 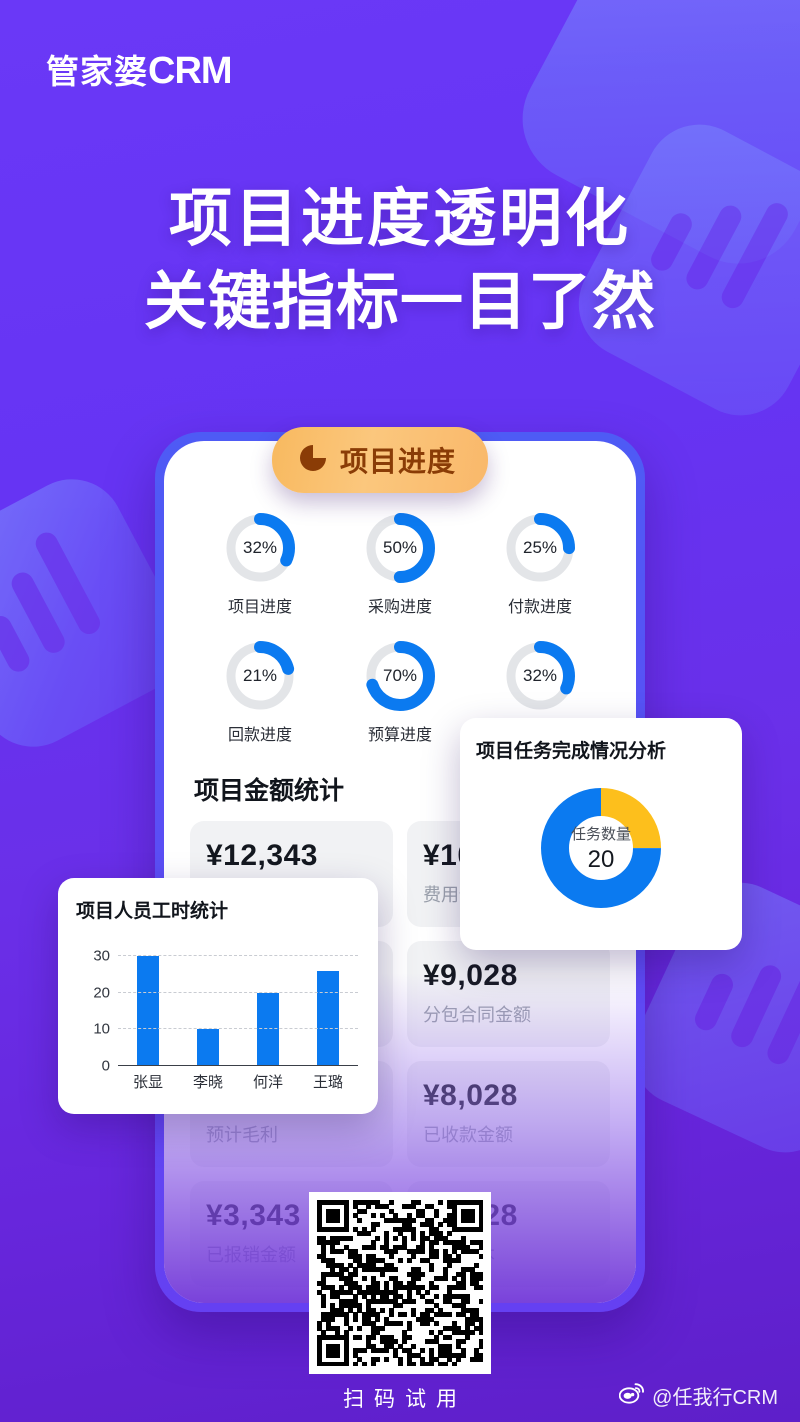 I want to click on donut-center-text: 任务数量 20, so click(x=601, y=848).